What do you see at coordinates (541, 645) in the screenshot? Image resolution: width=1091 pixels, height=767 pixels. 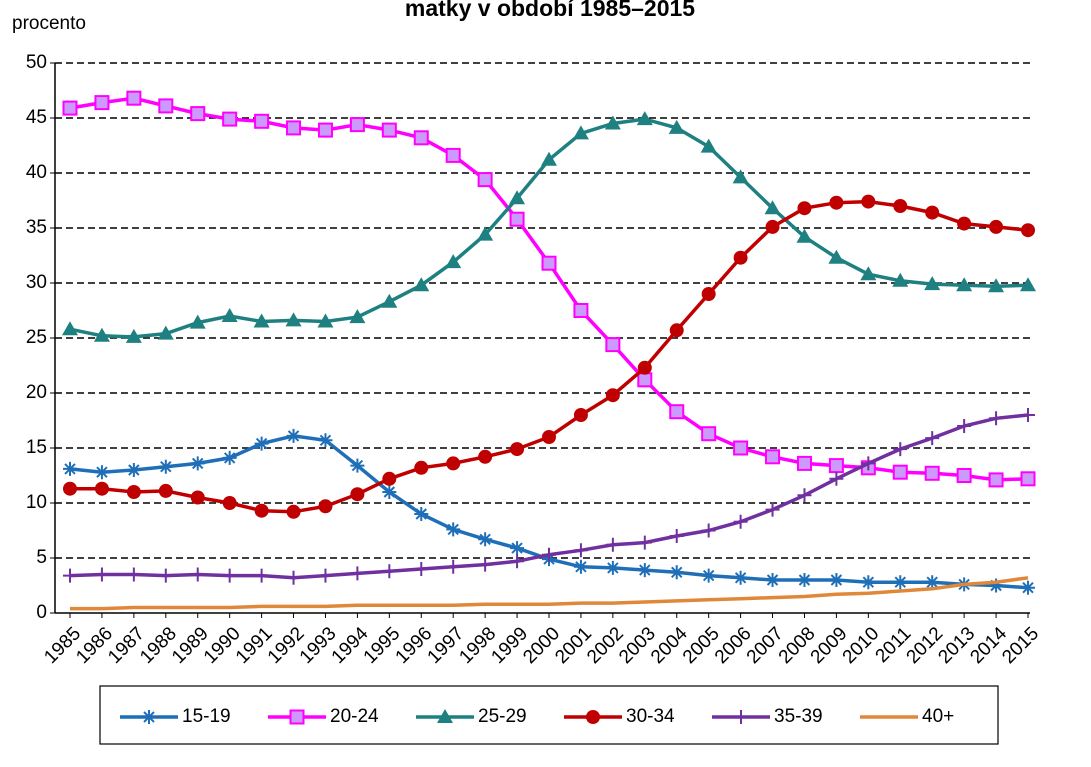 I see `x-tick-label: 2000` at bounding box center [541, 645].